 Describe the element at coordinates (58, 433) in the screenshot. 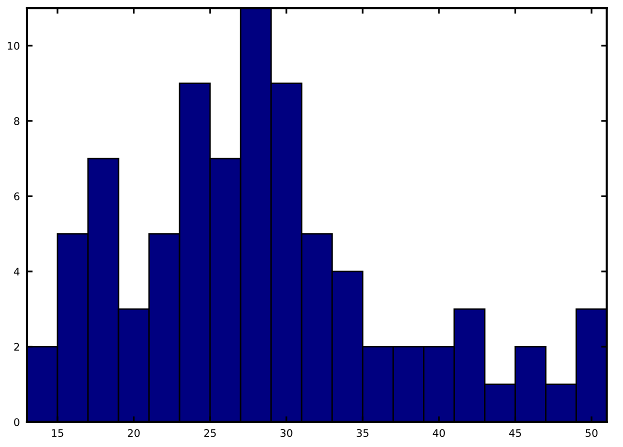

I see `x-tick-label: 15` at that location.